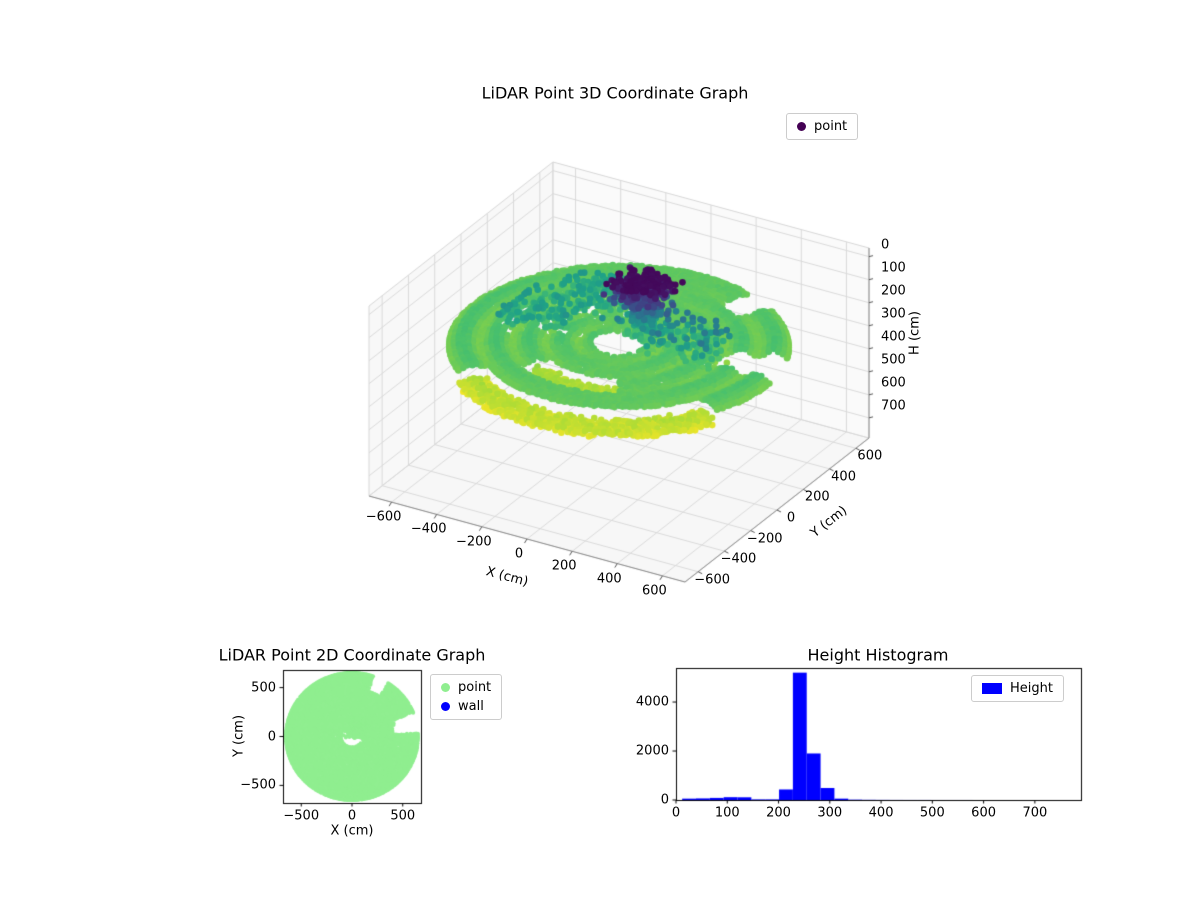 The height and width of the screenshot is (900, 1200). I want to click on chart3d-x-tick-label: 600, so click(654, 591).